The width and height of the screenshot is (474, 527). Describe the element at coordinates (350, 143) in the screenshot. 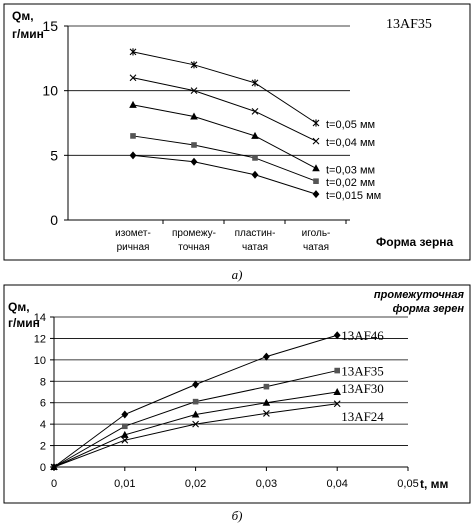

I see `chart-a-series-label: t=0,04 мм` at that location.